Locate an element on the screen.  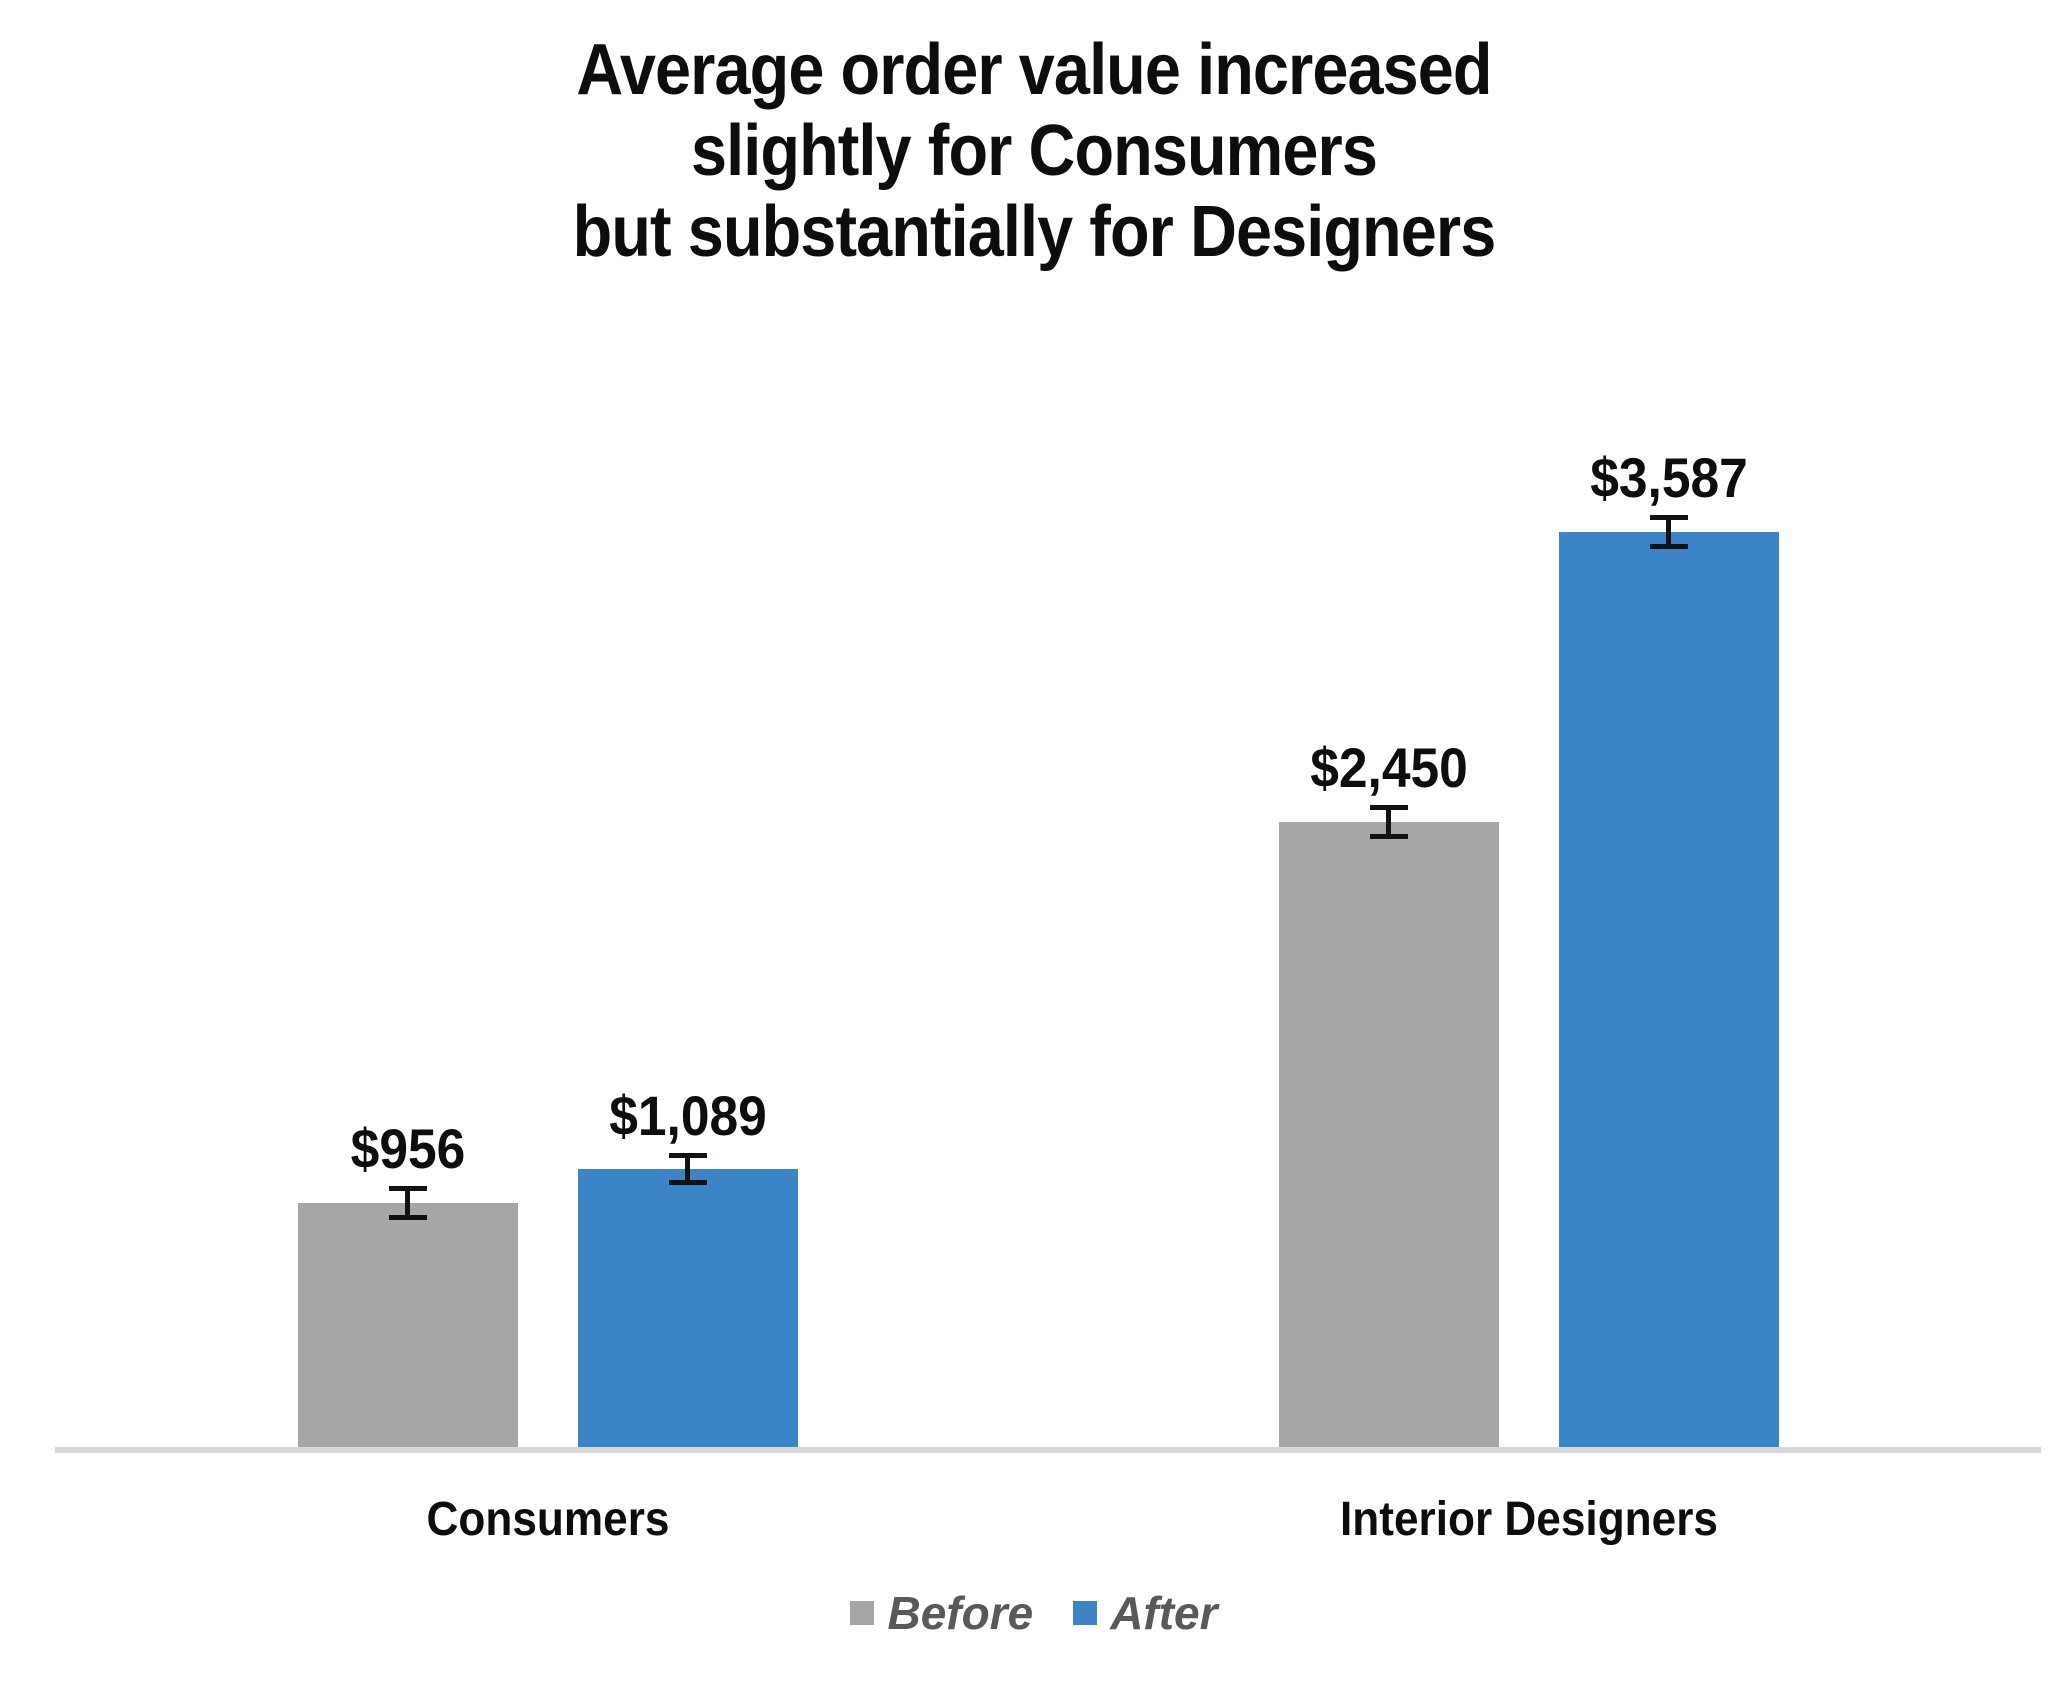
legend-swatch-before-icon is located at coordinates (862, 1613).